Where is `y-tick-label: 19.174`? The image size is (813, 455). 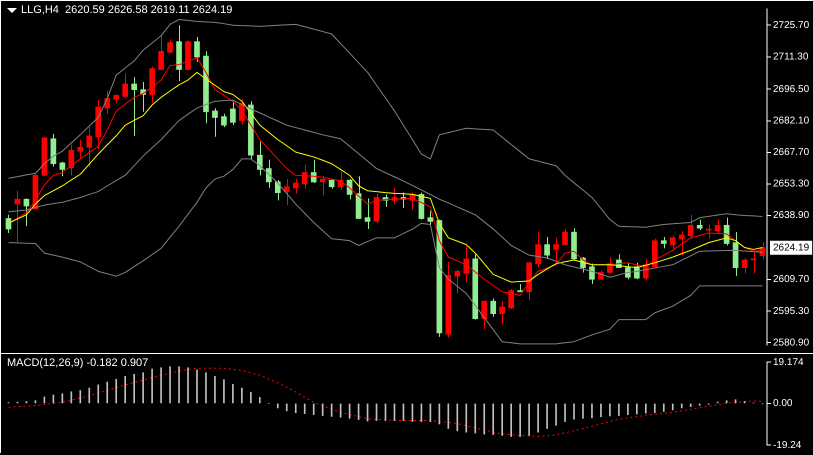
y-tick-label: 19.174 is located at coordinates (788, 362).